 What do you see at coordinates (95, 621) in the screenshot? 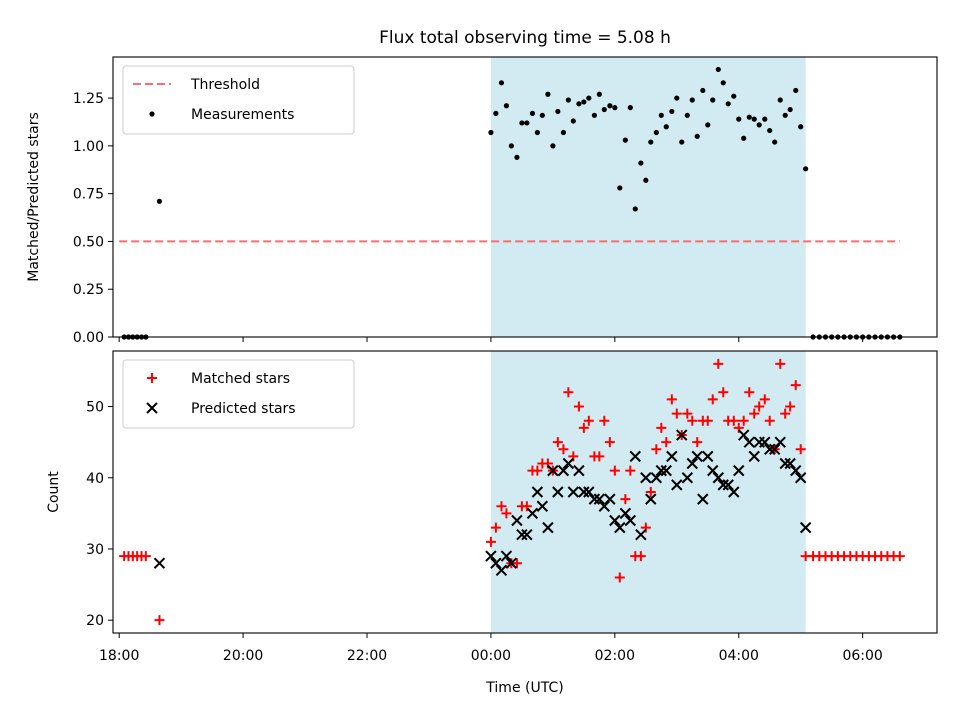
I see `y-tick-label: 20` at bounding box center [95, 621].